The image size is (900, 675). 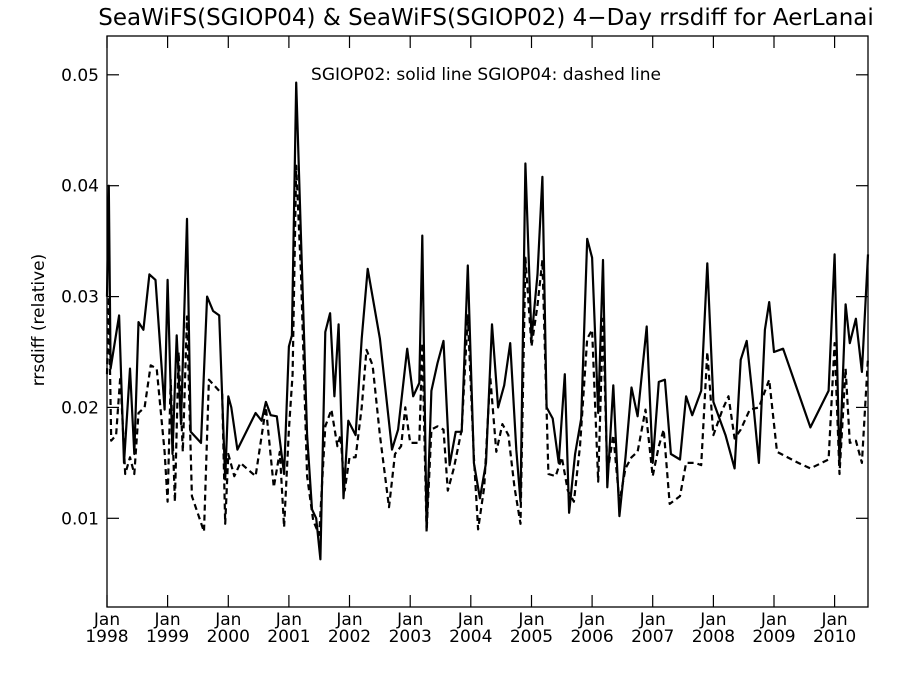 I want to click on y-tick-label: 0.04, so click(x=80, y=187).